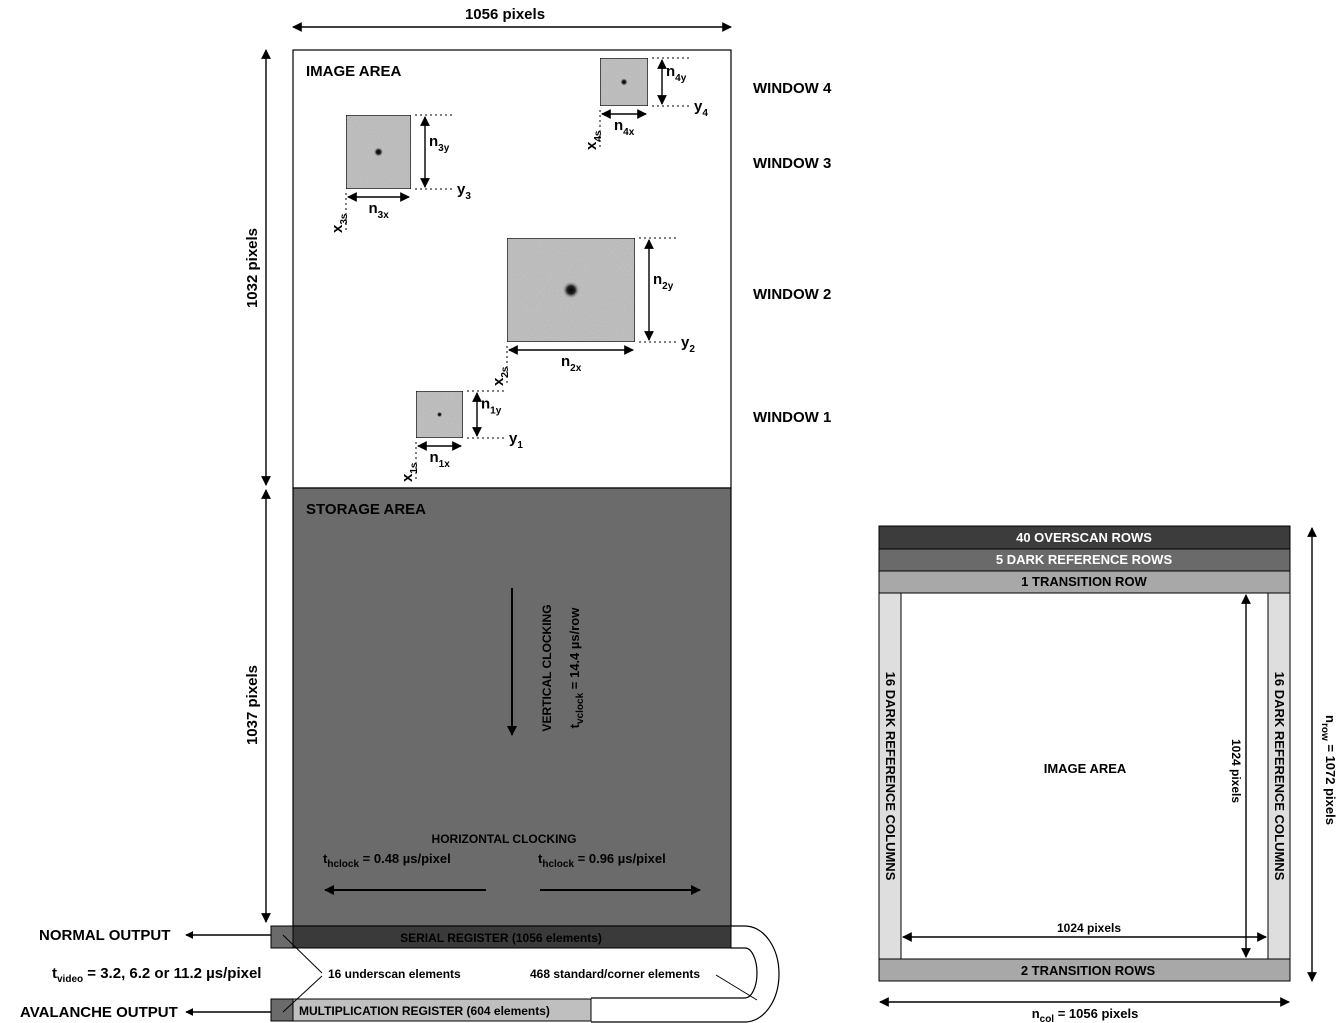 The height and width of the screenshot is (1023, 1344). What do you see at coordinates (387, 860) in the screenshot?
I see `thclock-left-label: thclock = 0.48 µs/pixel` at bounding box center [387, 860].